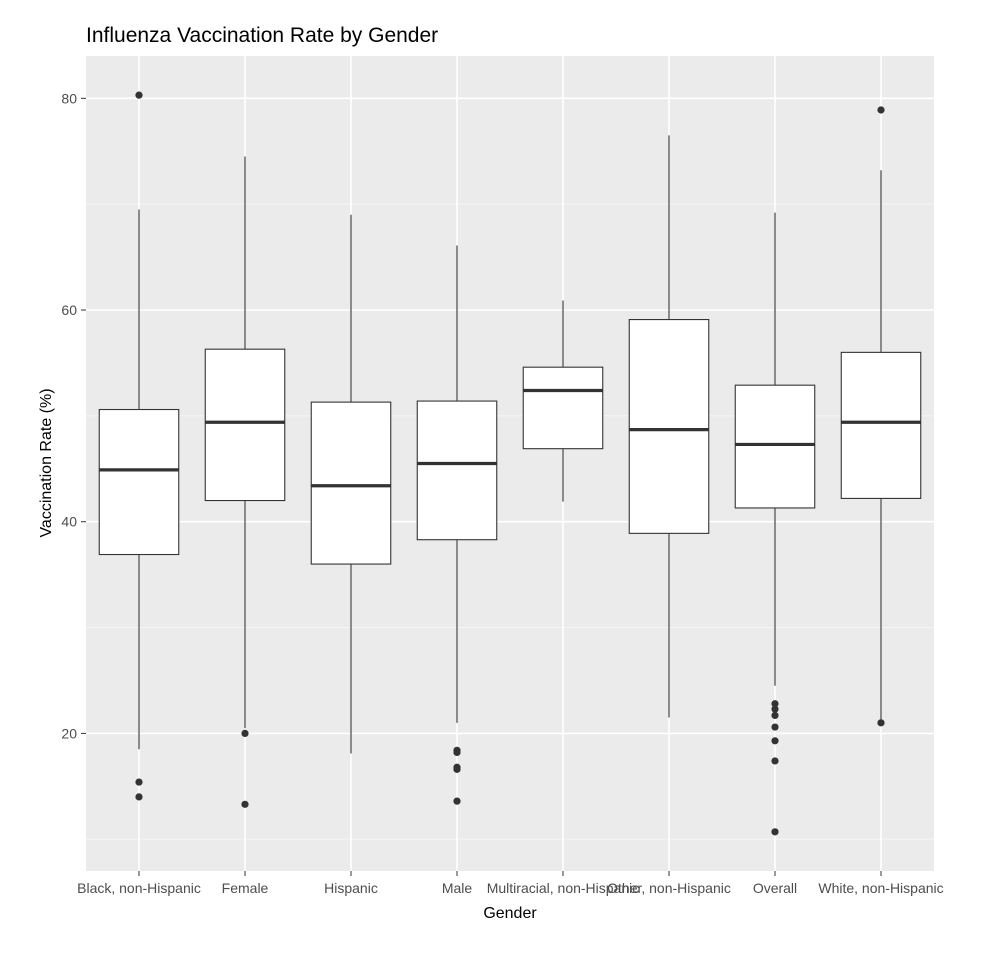 Image resolution: width=1002 pixels, height=955 pixels. What do you see at coordinates (563, 888) in the screenshot?
I see `x-tick-label: Multiracial, non-Hispanic` at bounding box center [563, 888].